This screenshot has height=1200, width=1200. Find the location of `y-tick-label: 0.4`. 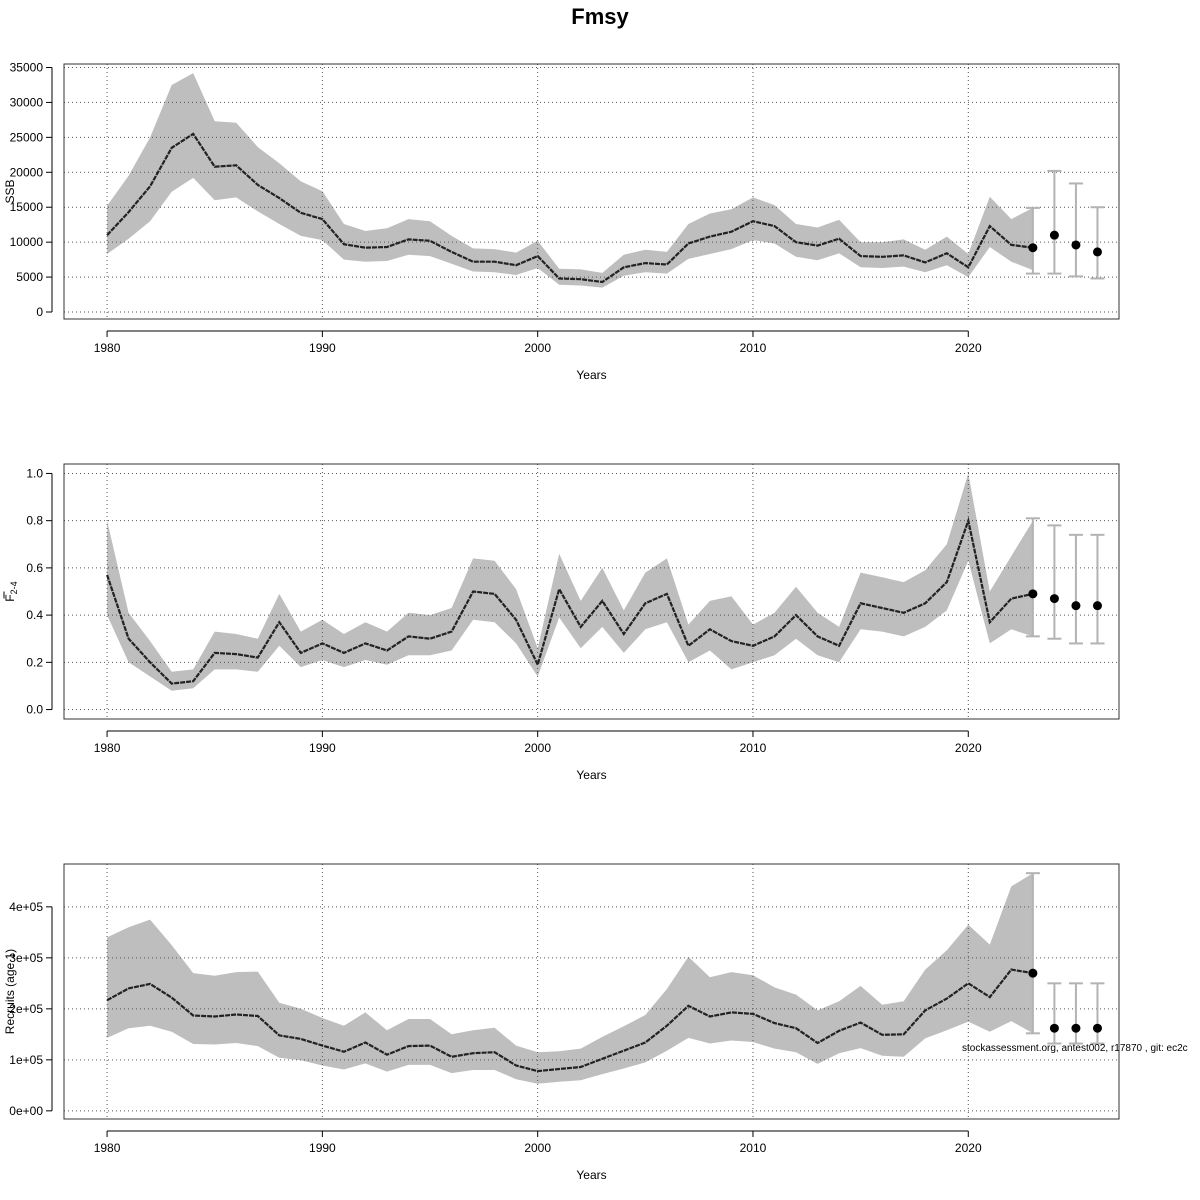

y-tick-label: 0.4 is located at coordinates (34, 615).